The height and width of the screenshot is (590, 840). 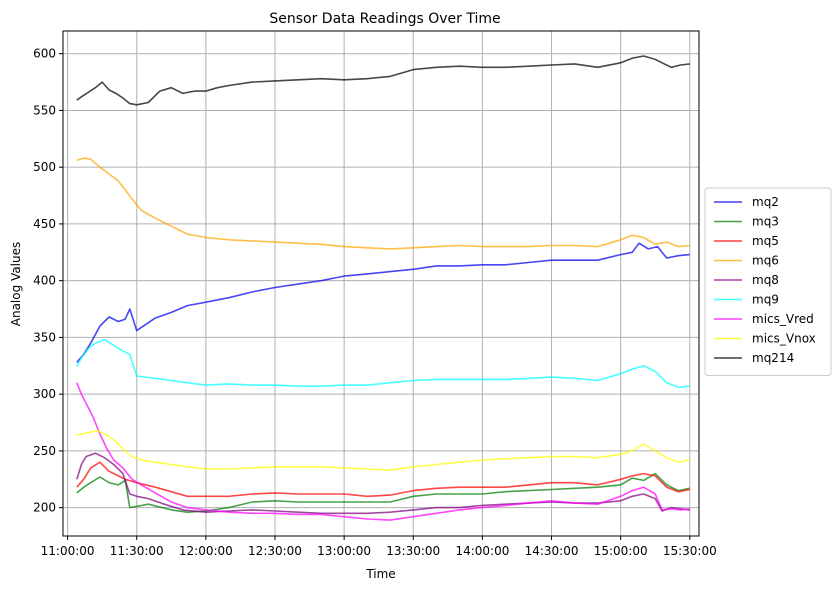 I want to click on y-tick-label: 400, so click(x=44, y=281).